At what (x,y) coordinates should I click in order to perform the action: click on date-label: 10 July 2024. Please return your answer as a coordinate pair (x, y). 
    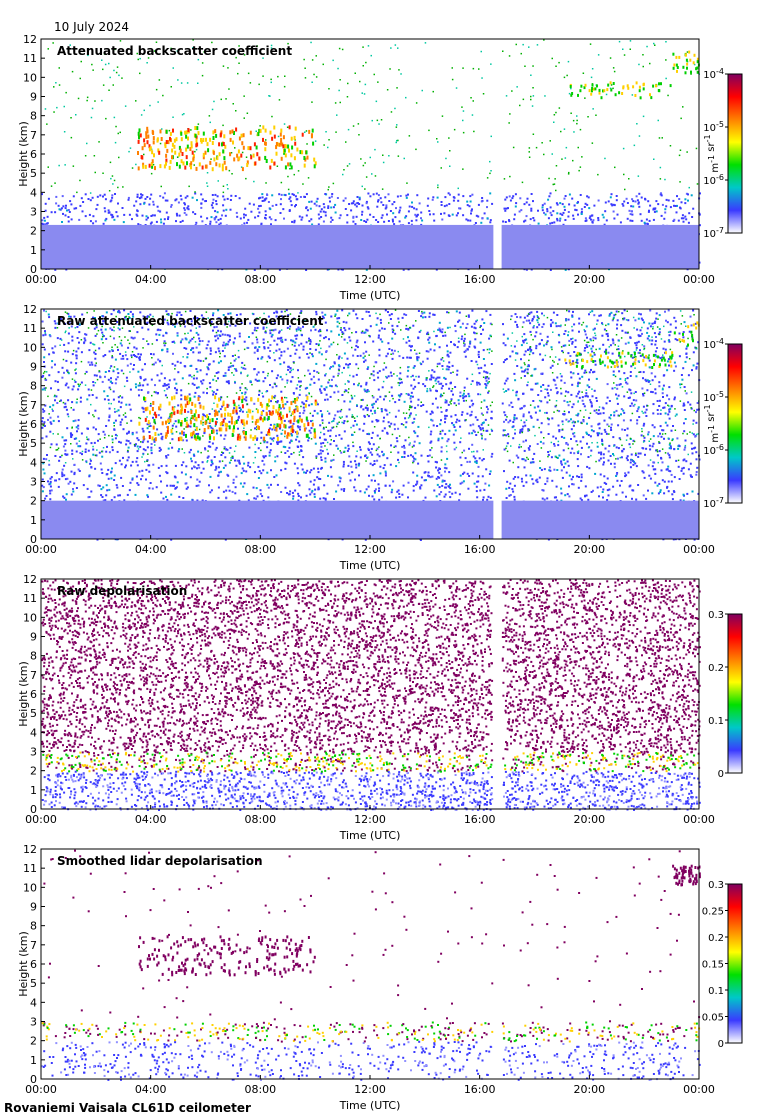
    Looking at the image, I should click on (92, 27).